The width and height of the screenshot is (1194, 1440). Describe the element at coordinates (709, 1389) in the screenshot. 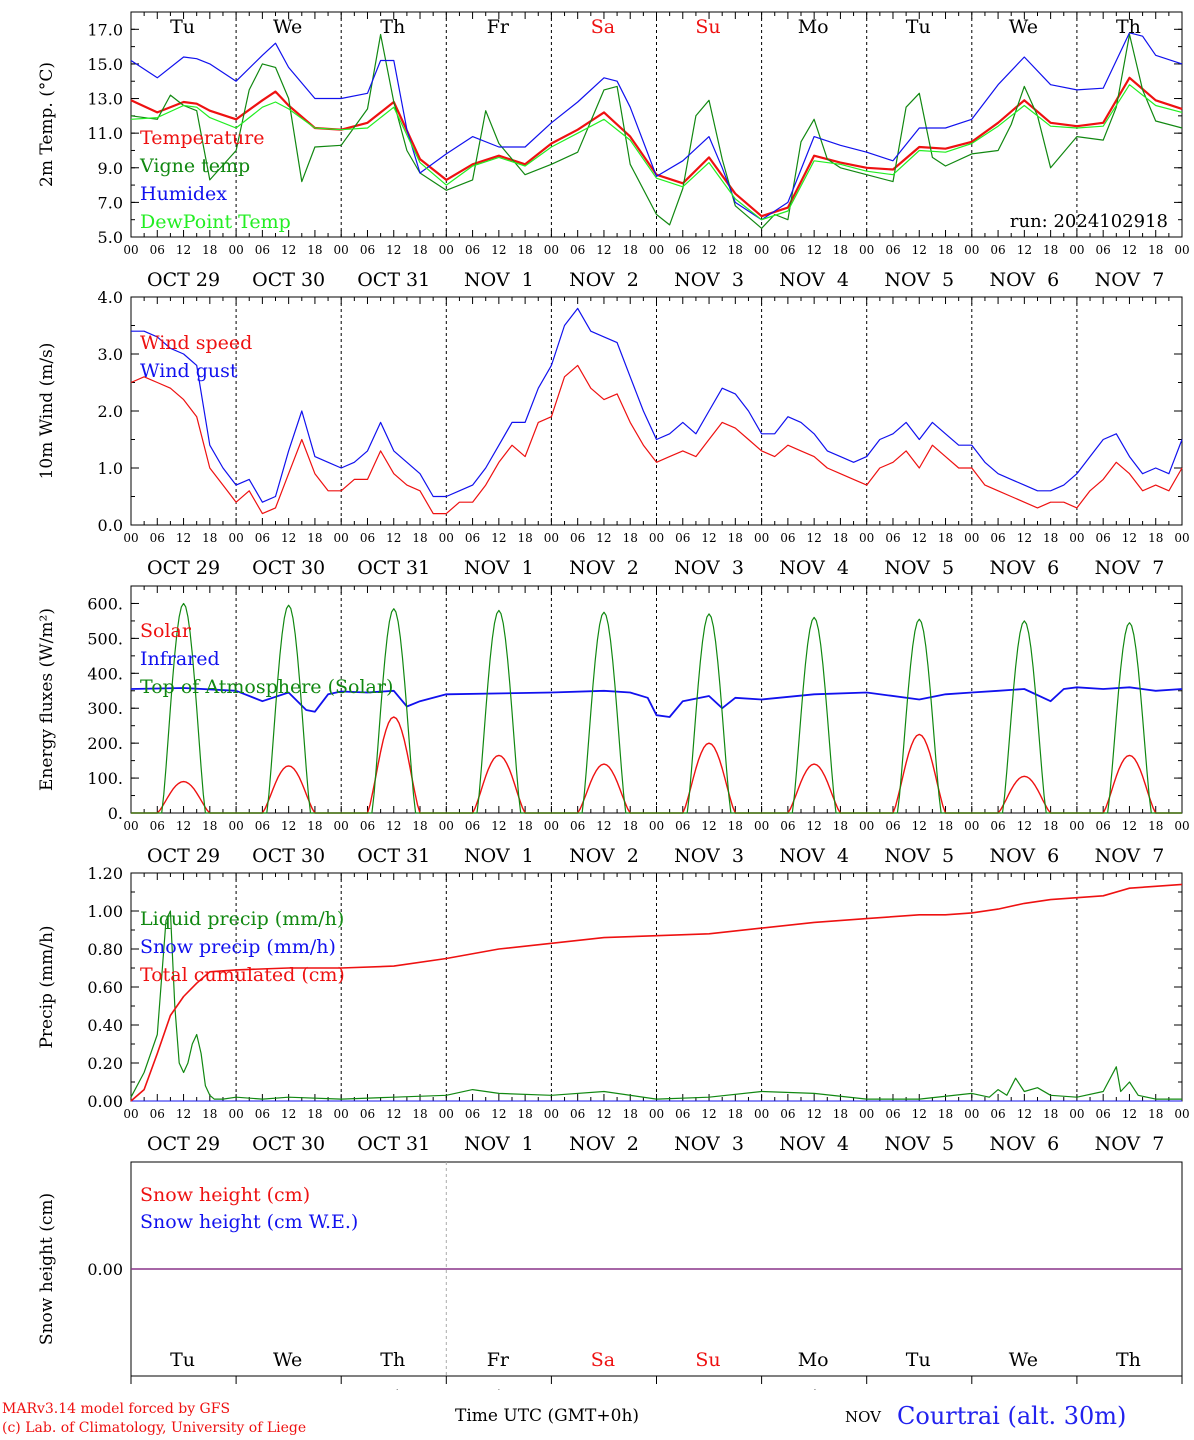

I see `day-number-label: 3` at that location.